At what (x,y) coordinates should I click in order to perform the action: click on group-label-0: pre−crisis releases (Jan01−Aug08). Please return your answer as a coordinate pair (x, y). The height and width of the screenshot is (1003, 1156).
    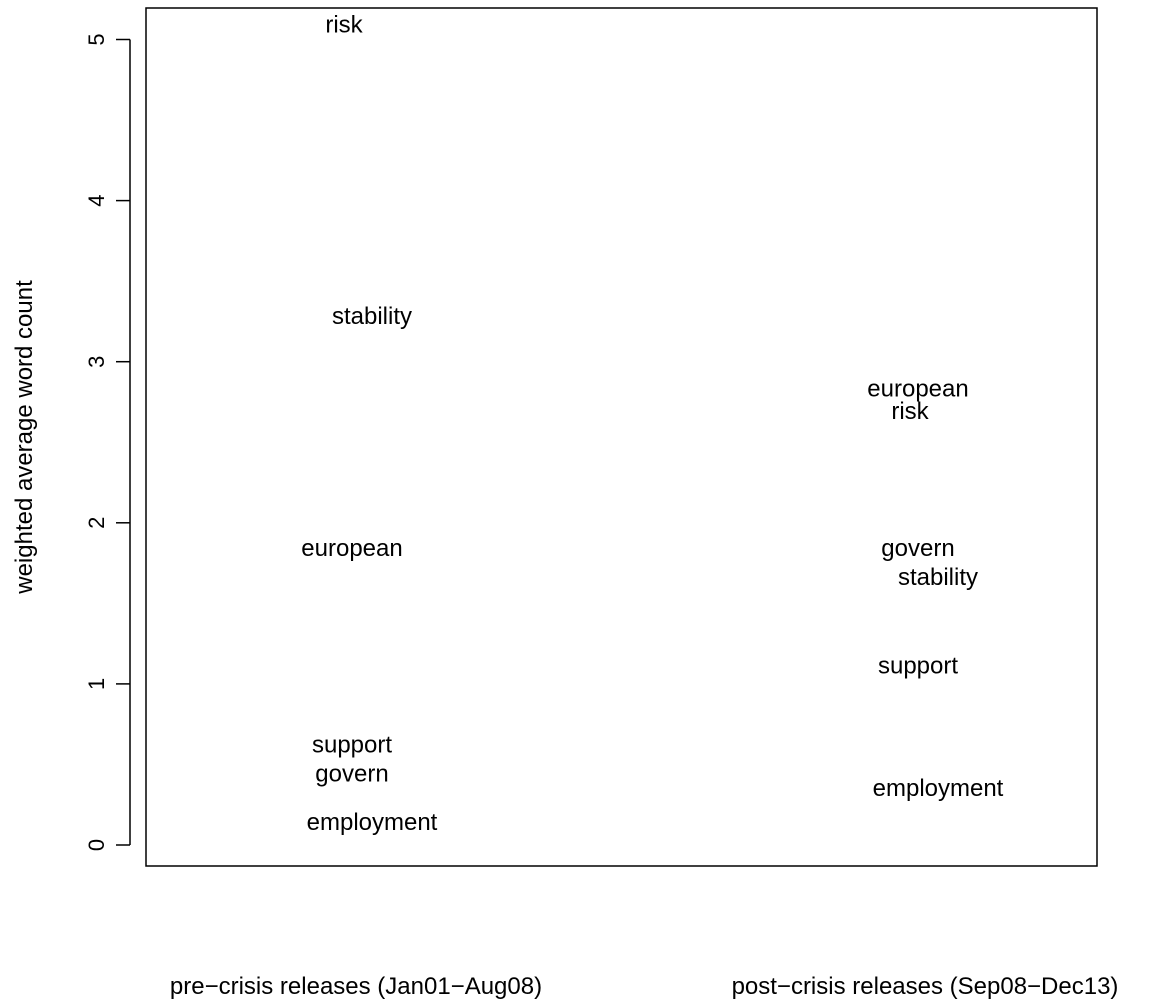
    Looking at the image, I should click on (356, 986).